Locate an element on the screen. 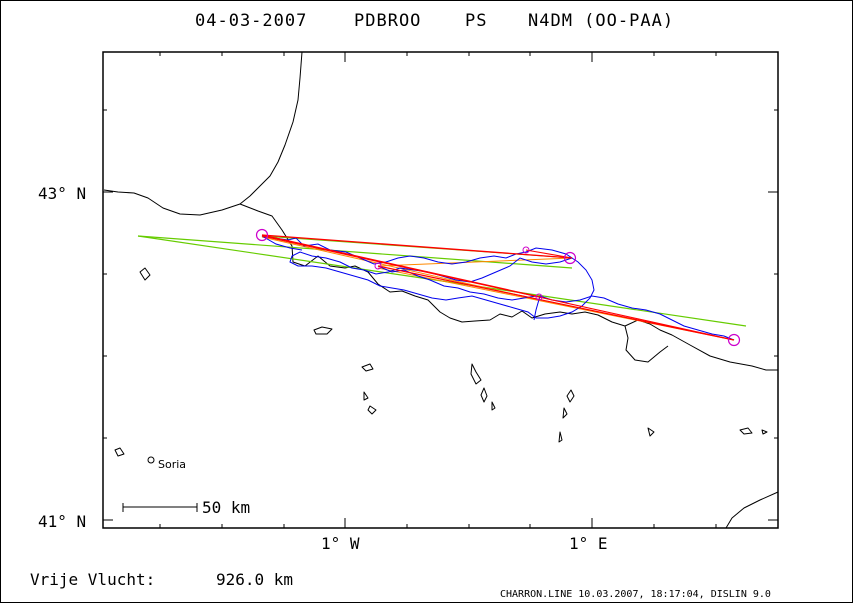  task-legs is located at coordinates (498, 287).